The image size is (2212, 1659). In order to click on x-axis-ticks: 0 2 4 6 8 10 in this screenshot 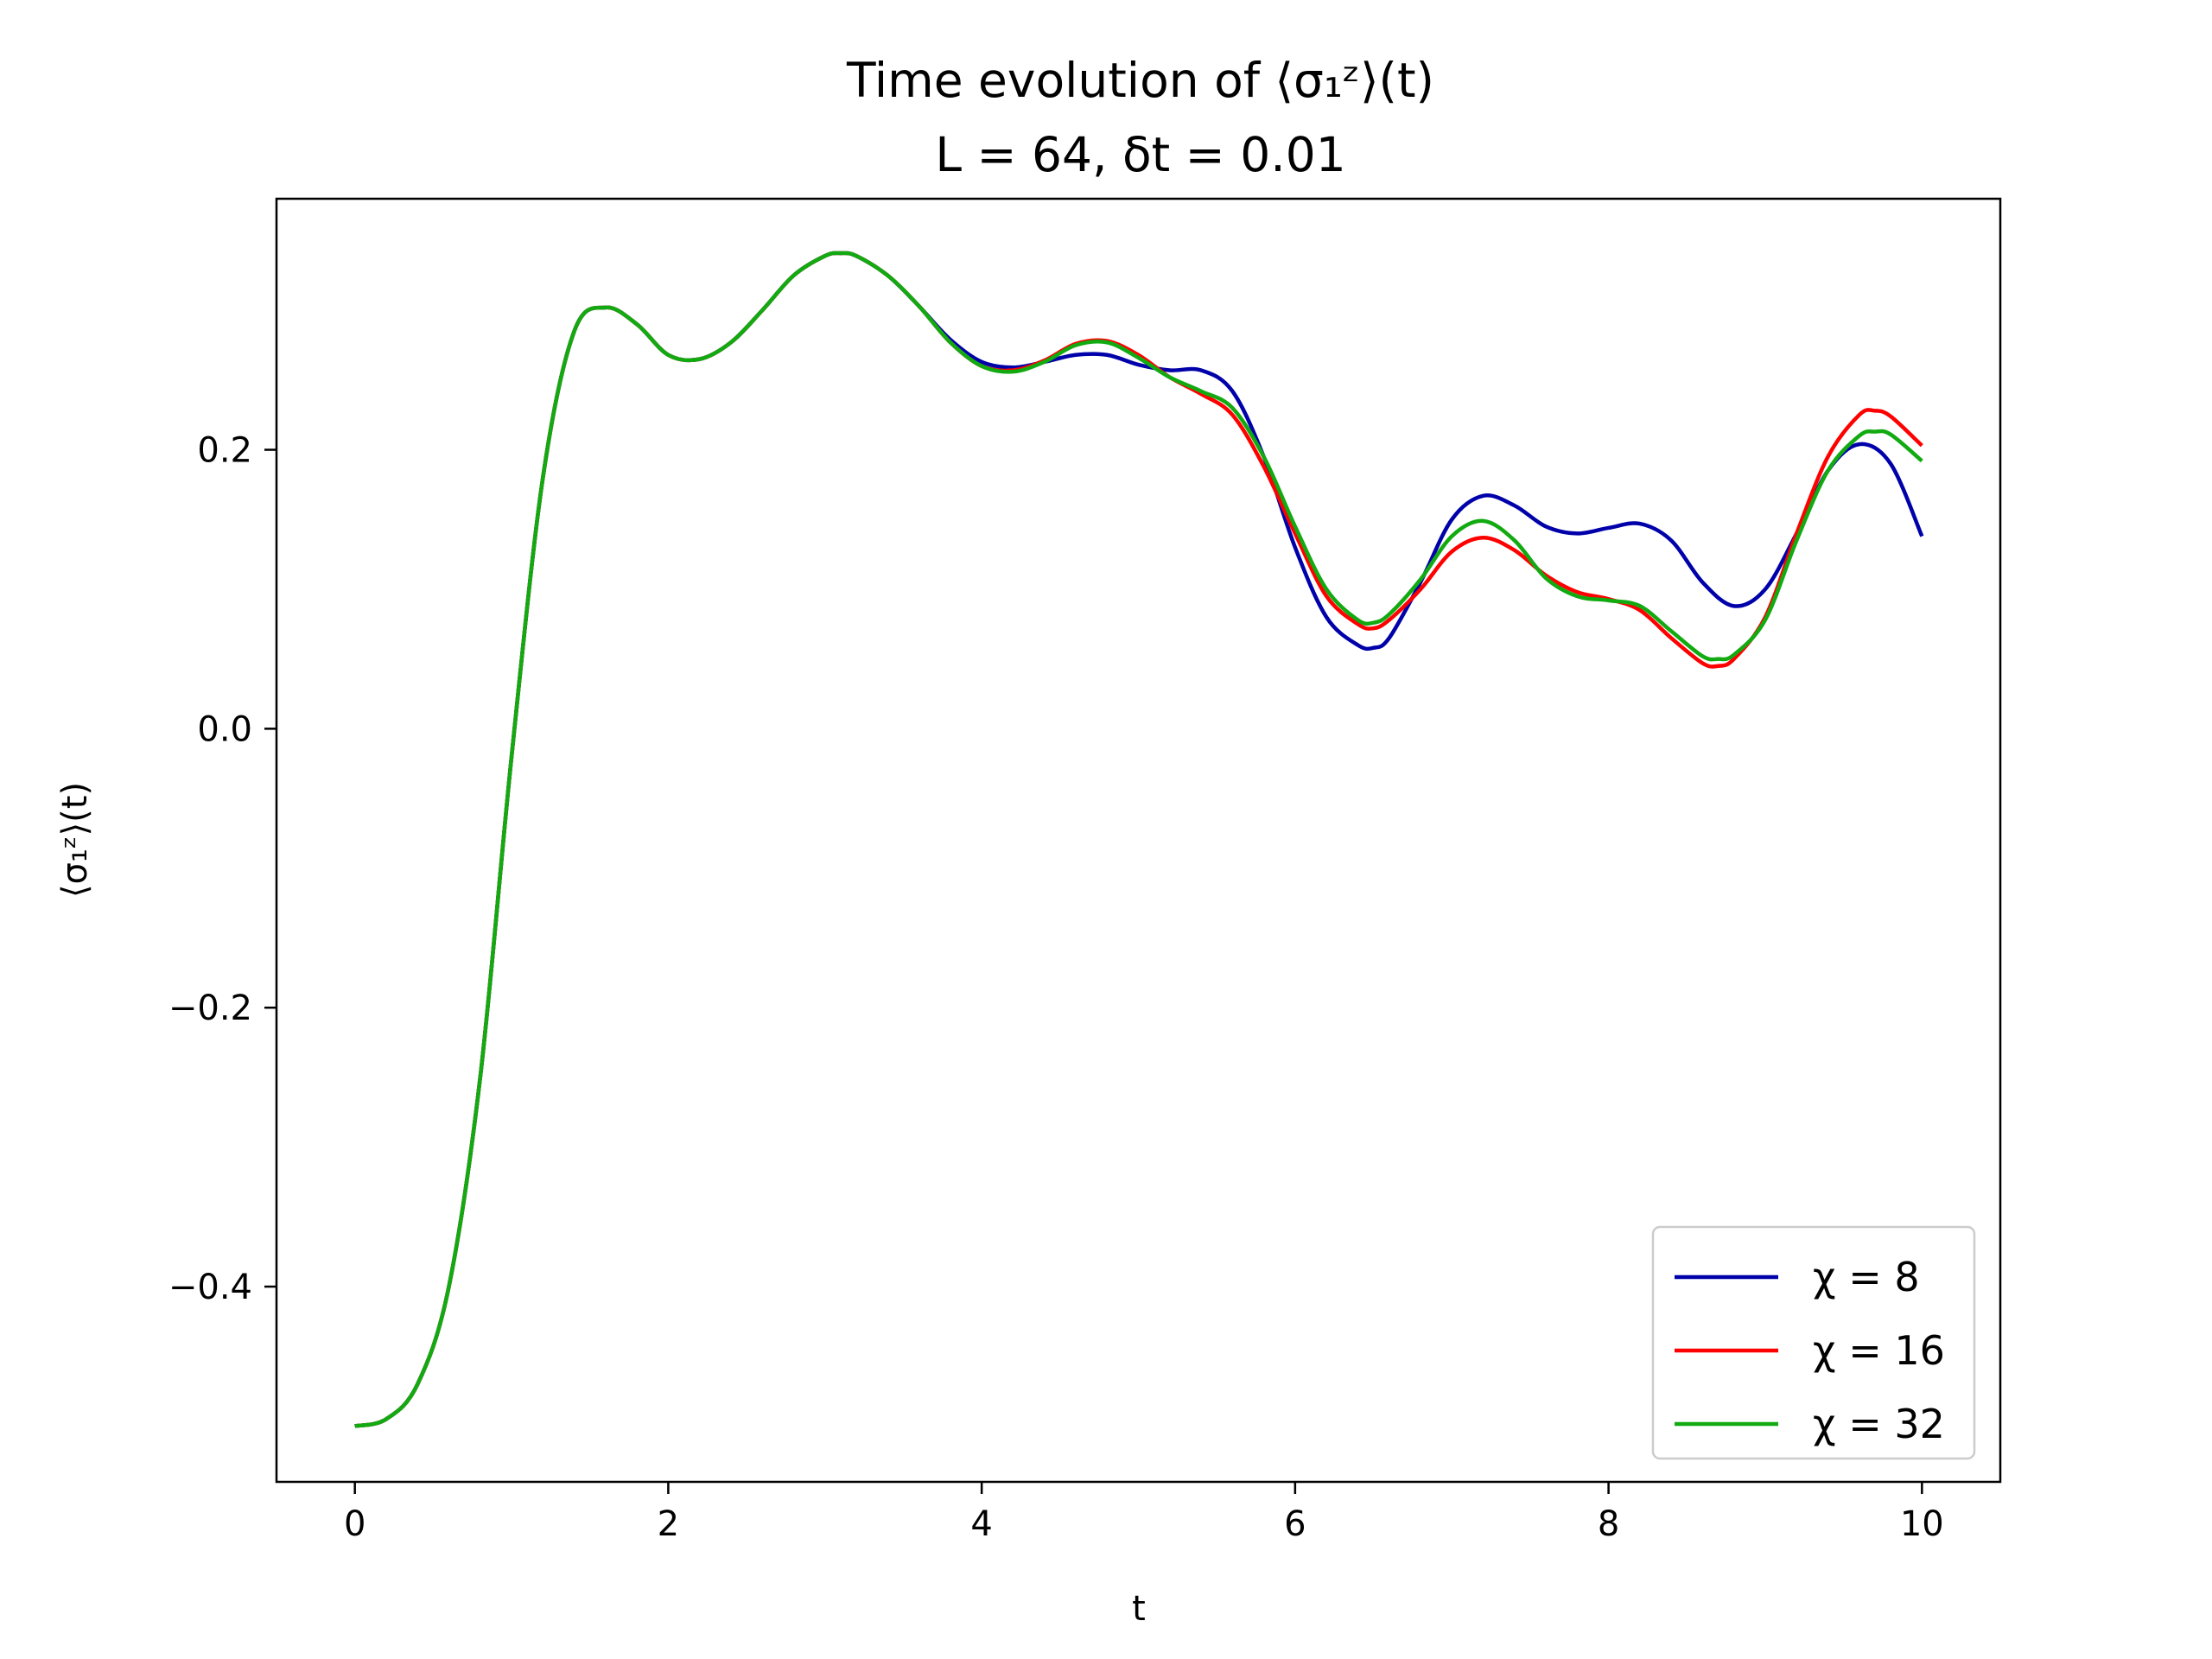, I will do `click(1144, 1513)`.